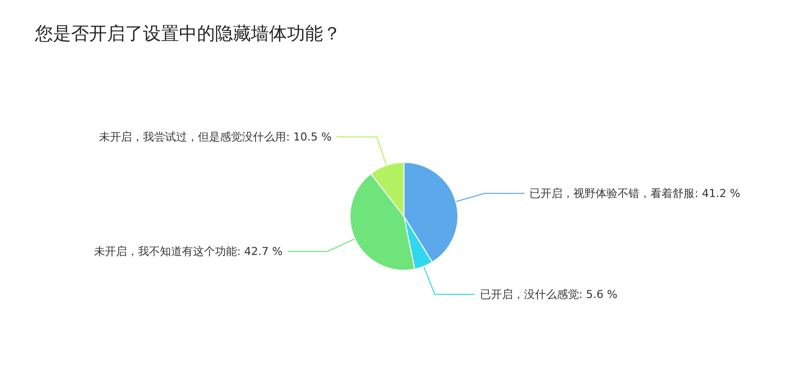 This screenshot has width=800, height=388. I want to click on slice-label: 未开启，我不知道有这个功能: 42.7 %, so click(188, 251).